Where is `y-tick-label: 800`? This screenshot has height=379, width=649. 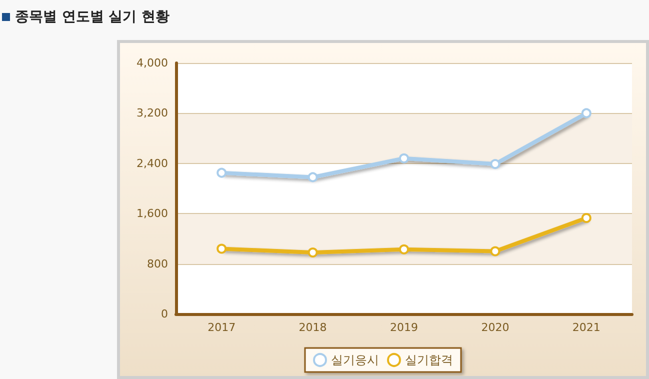
y-tick-label: 800 is located at coordinates (157, 263).